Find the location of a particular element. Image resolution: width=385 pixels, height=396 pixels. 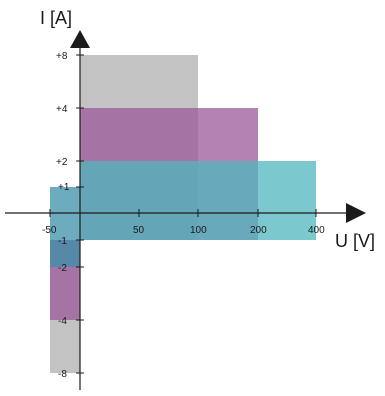

y-tick-label: -2 is located at coordinates (62, 268).